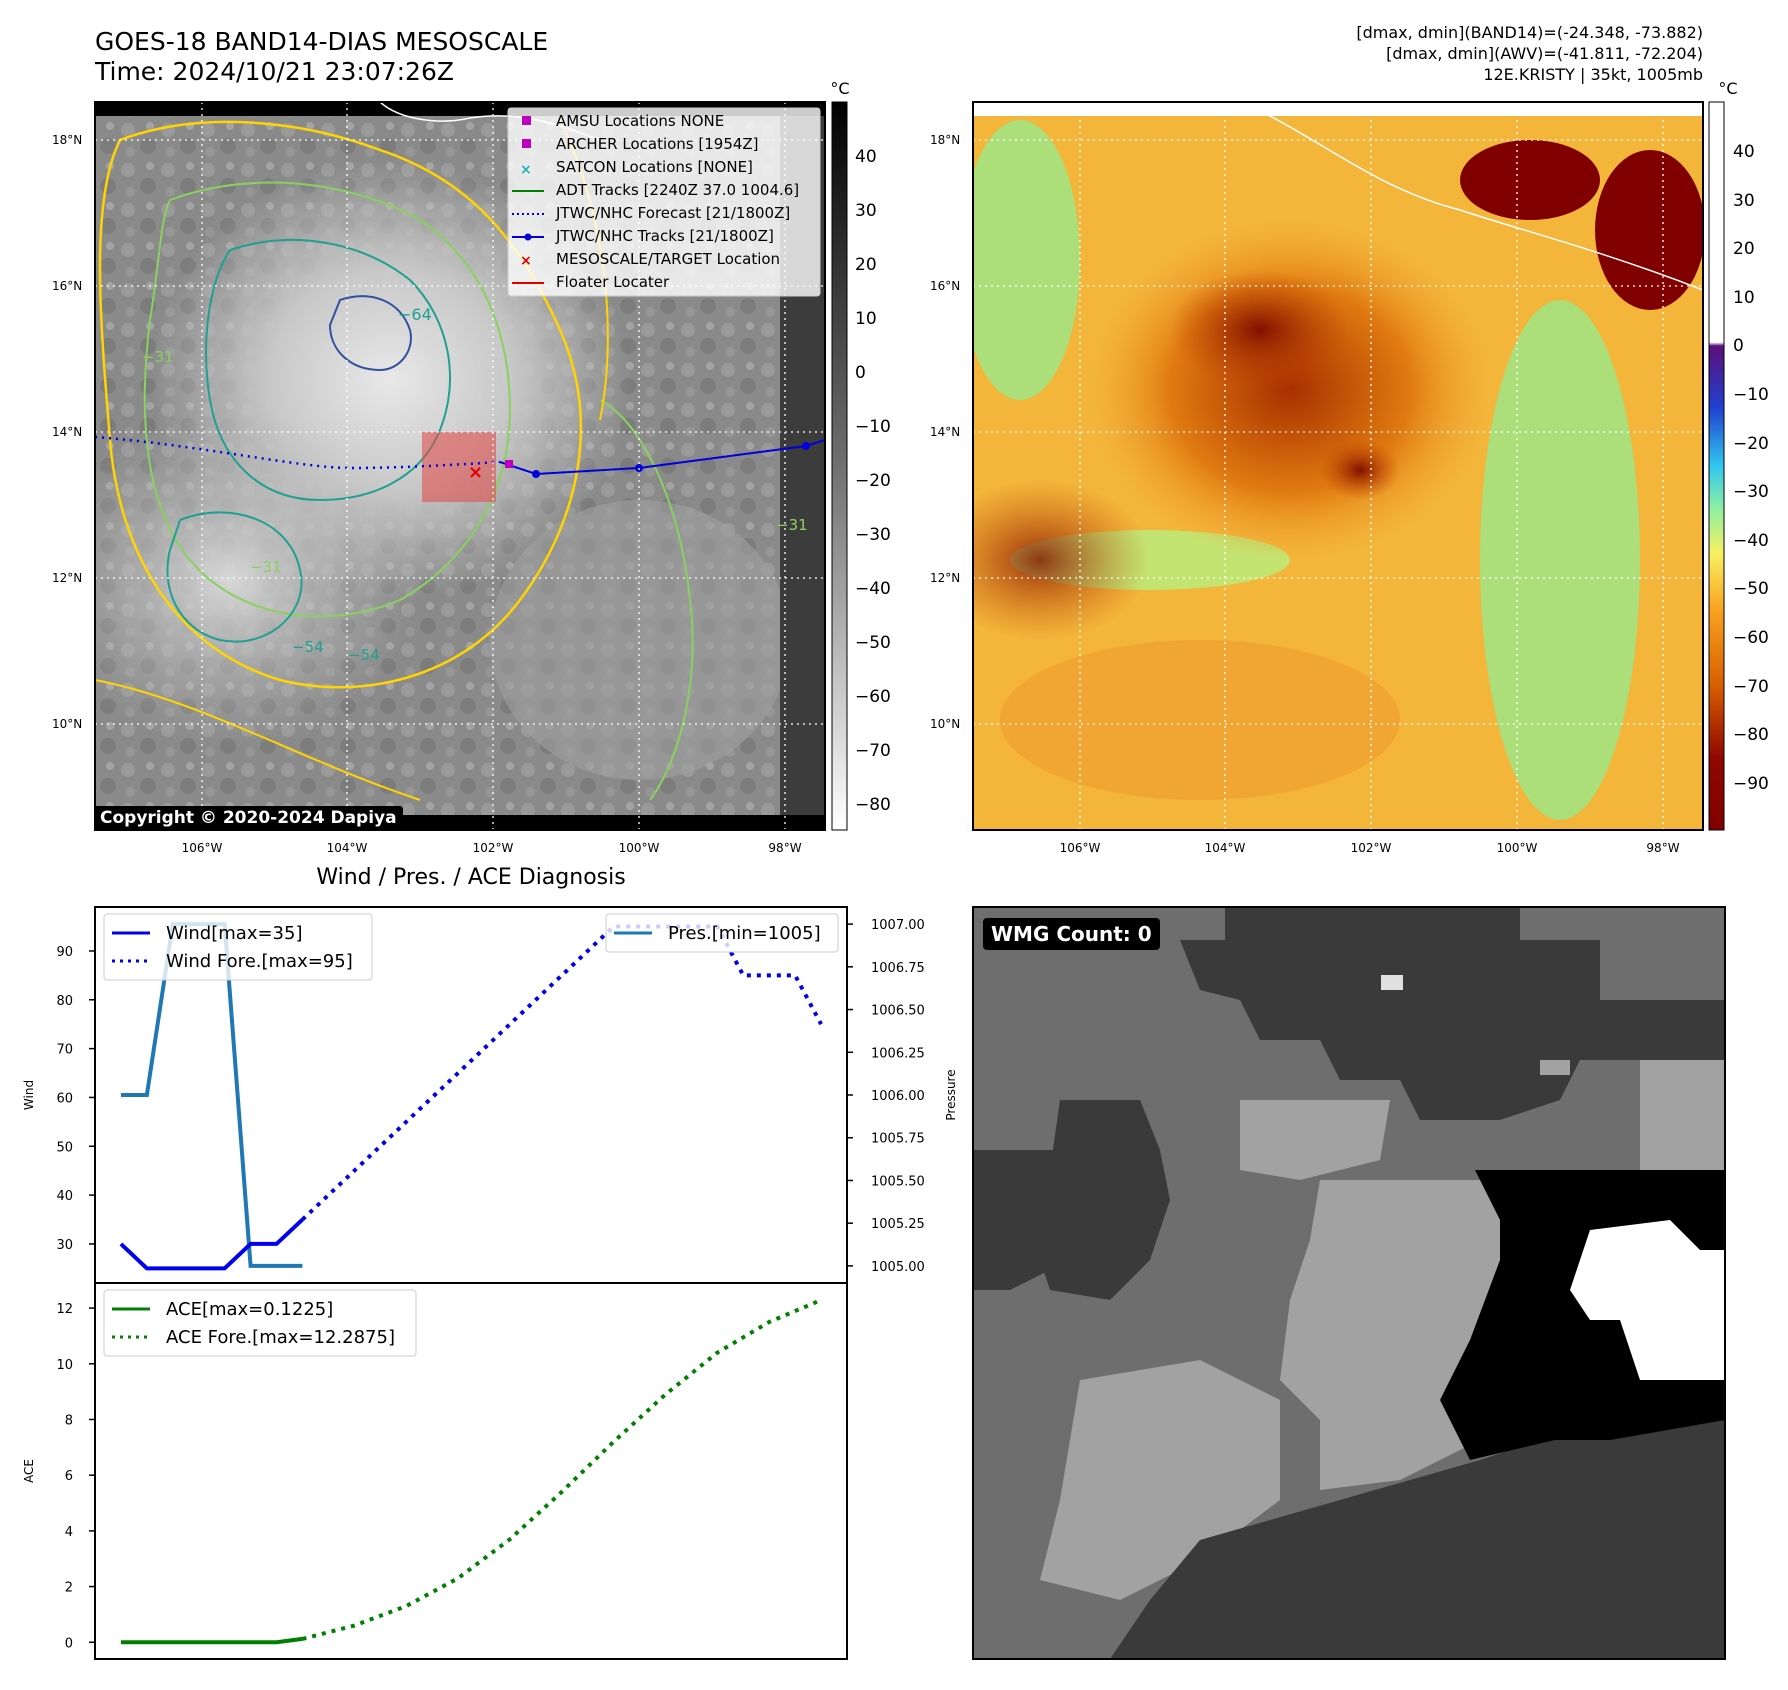 This screenshot has height=1690, width=1788. Describe the element at coordinates (69, 1643) in the screenshot. I see `y-tick-label: 0` at that location.